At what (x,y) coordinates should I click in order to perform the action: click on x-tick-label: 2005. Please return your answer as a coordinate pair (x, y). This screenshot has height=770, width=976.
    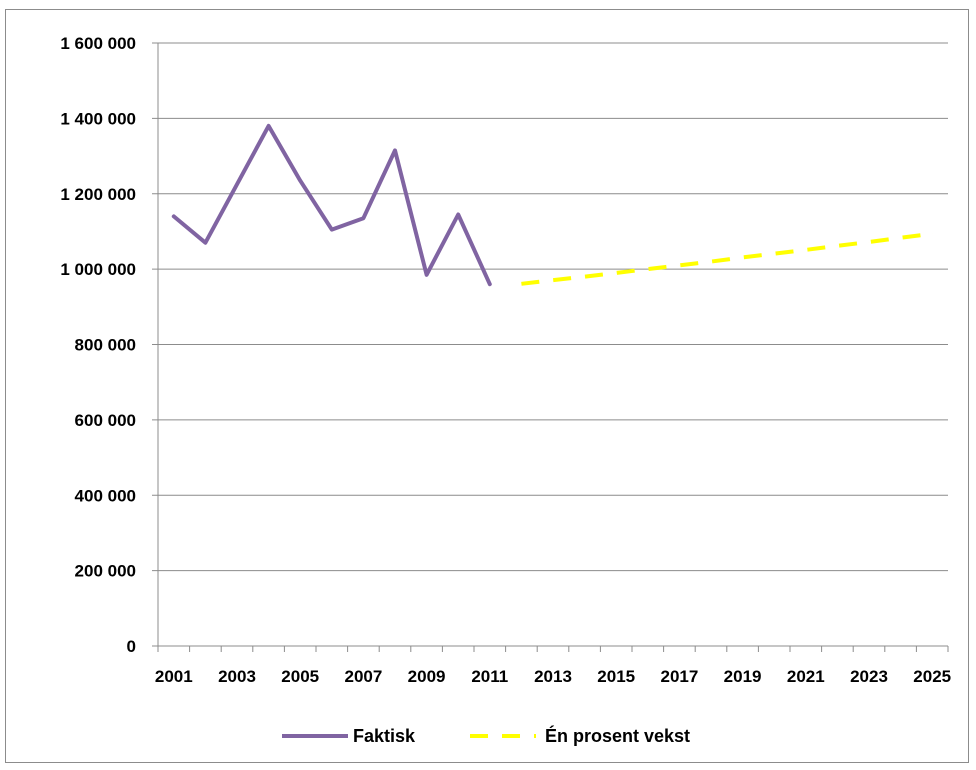
    Looking at the image, I should click on (300, 676).